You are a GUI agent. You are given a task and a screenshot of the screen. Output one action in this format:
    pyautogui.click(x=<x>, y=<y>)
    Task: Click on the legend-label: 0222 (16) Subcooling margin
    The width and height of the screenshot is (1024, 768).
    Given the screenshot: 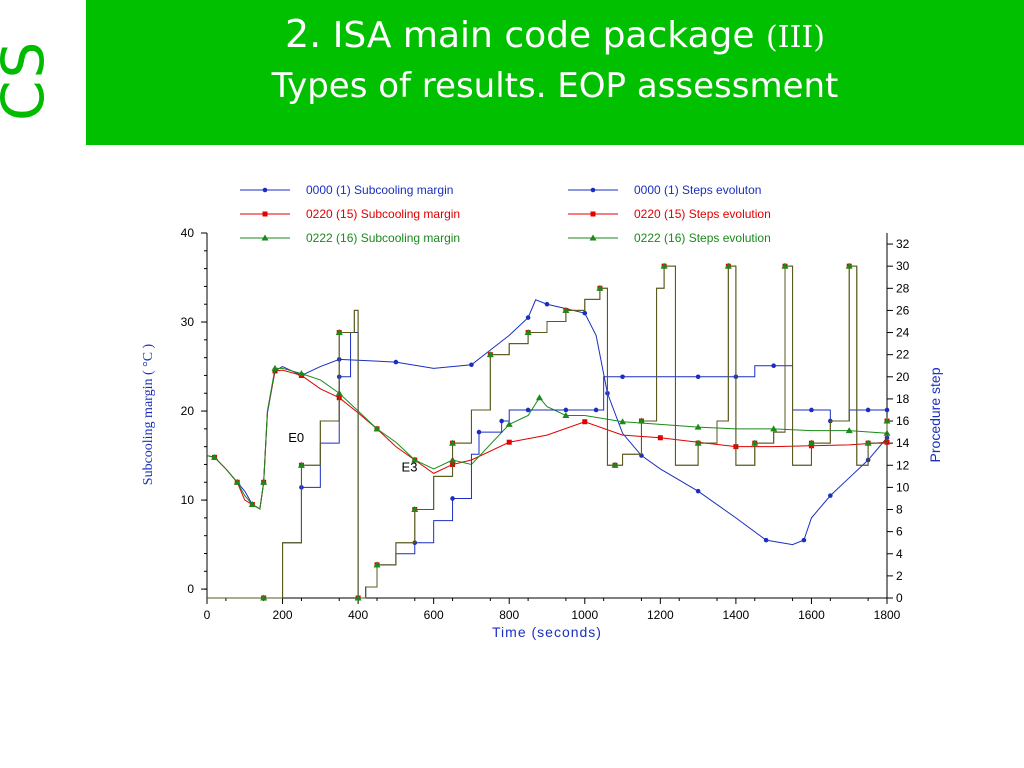 What is the action you would take?
    pyautogui.click(x=383, y=238)
    